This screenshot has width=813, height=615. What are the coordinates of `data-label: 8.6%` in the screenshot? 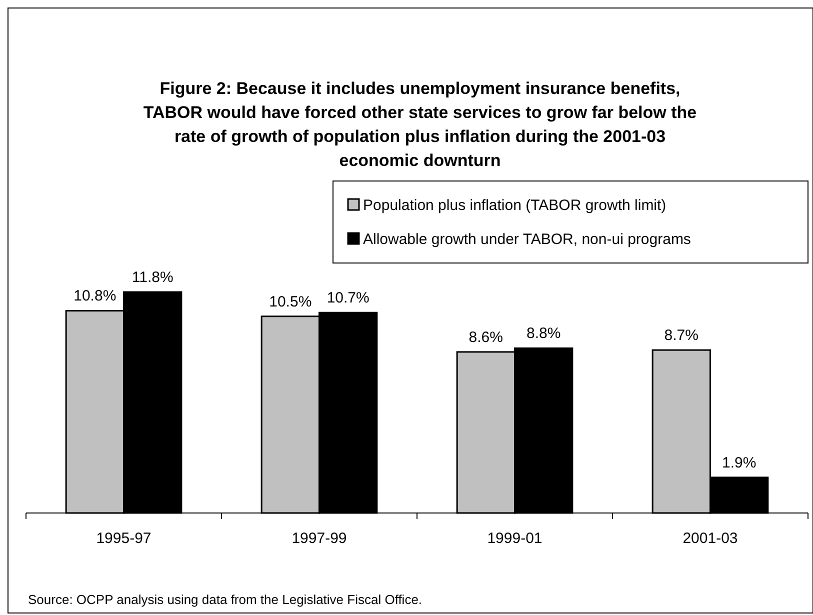 It's located at (486, 337).